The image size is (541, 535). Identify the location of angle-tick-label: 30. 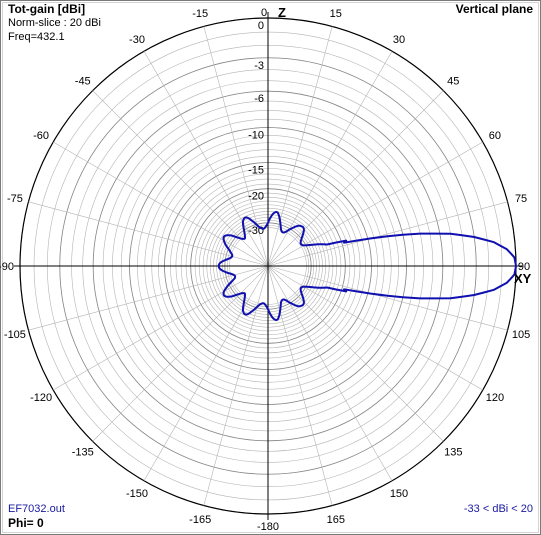
(399, 40).